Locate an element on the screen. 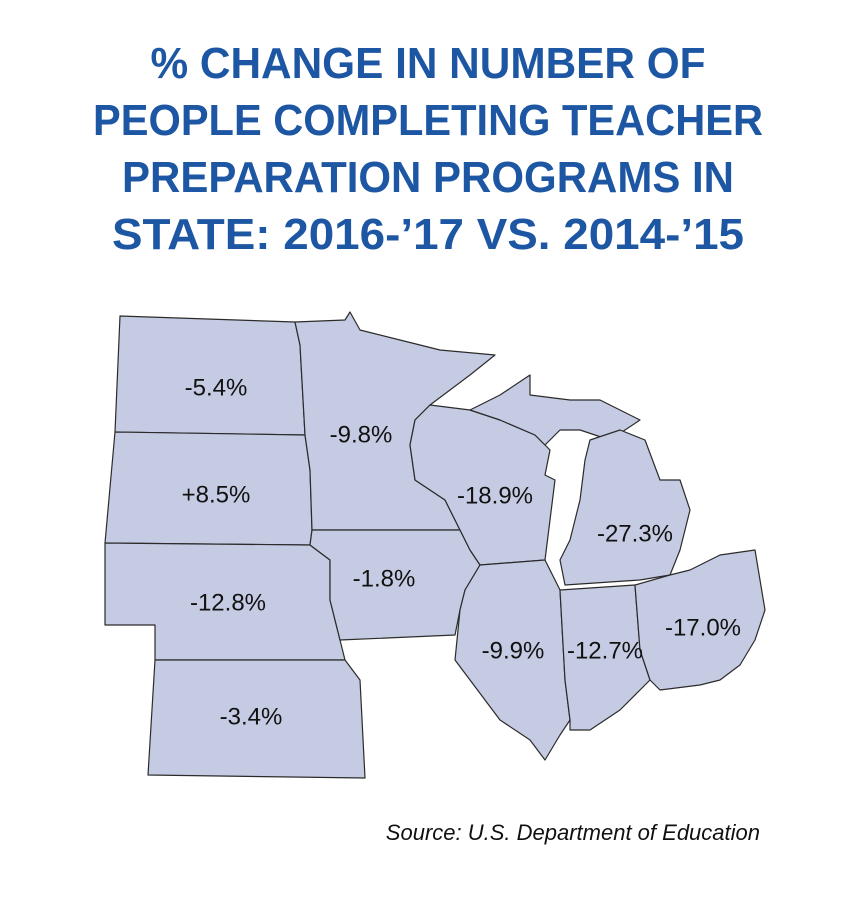  state-label: -12.8% is located at coordinates (228, 602).